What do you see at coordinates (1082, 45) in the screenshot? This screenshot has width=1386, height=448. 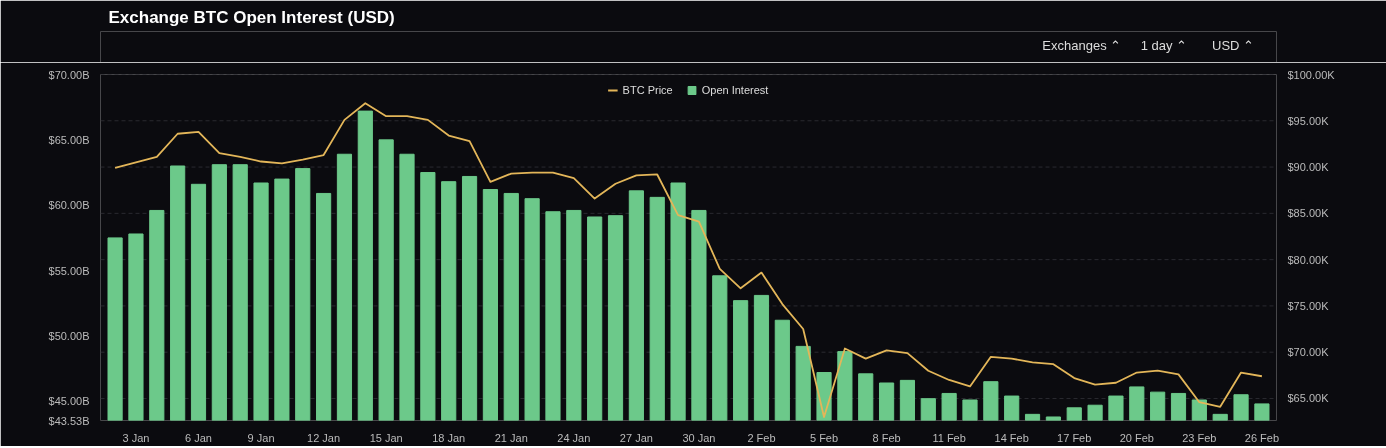 I see `text: Exchanges ⌃` at bounding box center [1082, 45].